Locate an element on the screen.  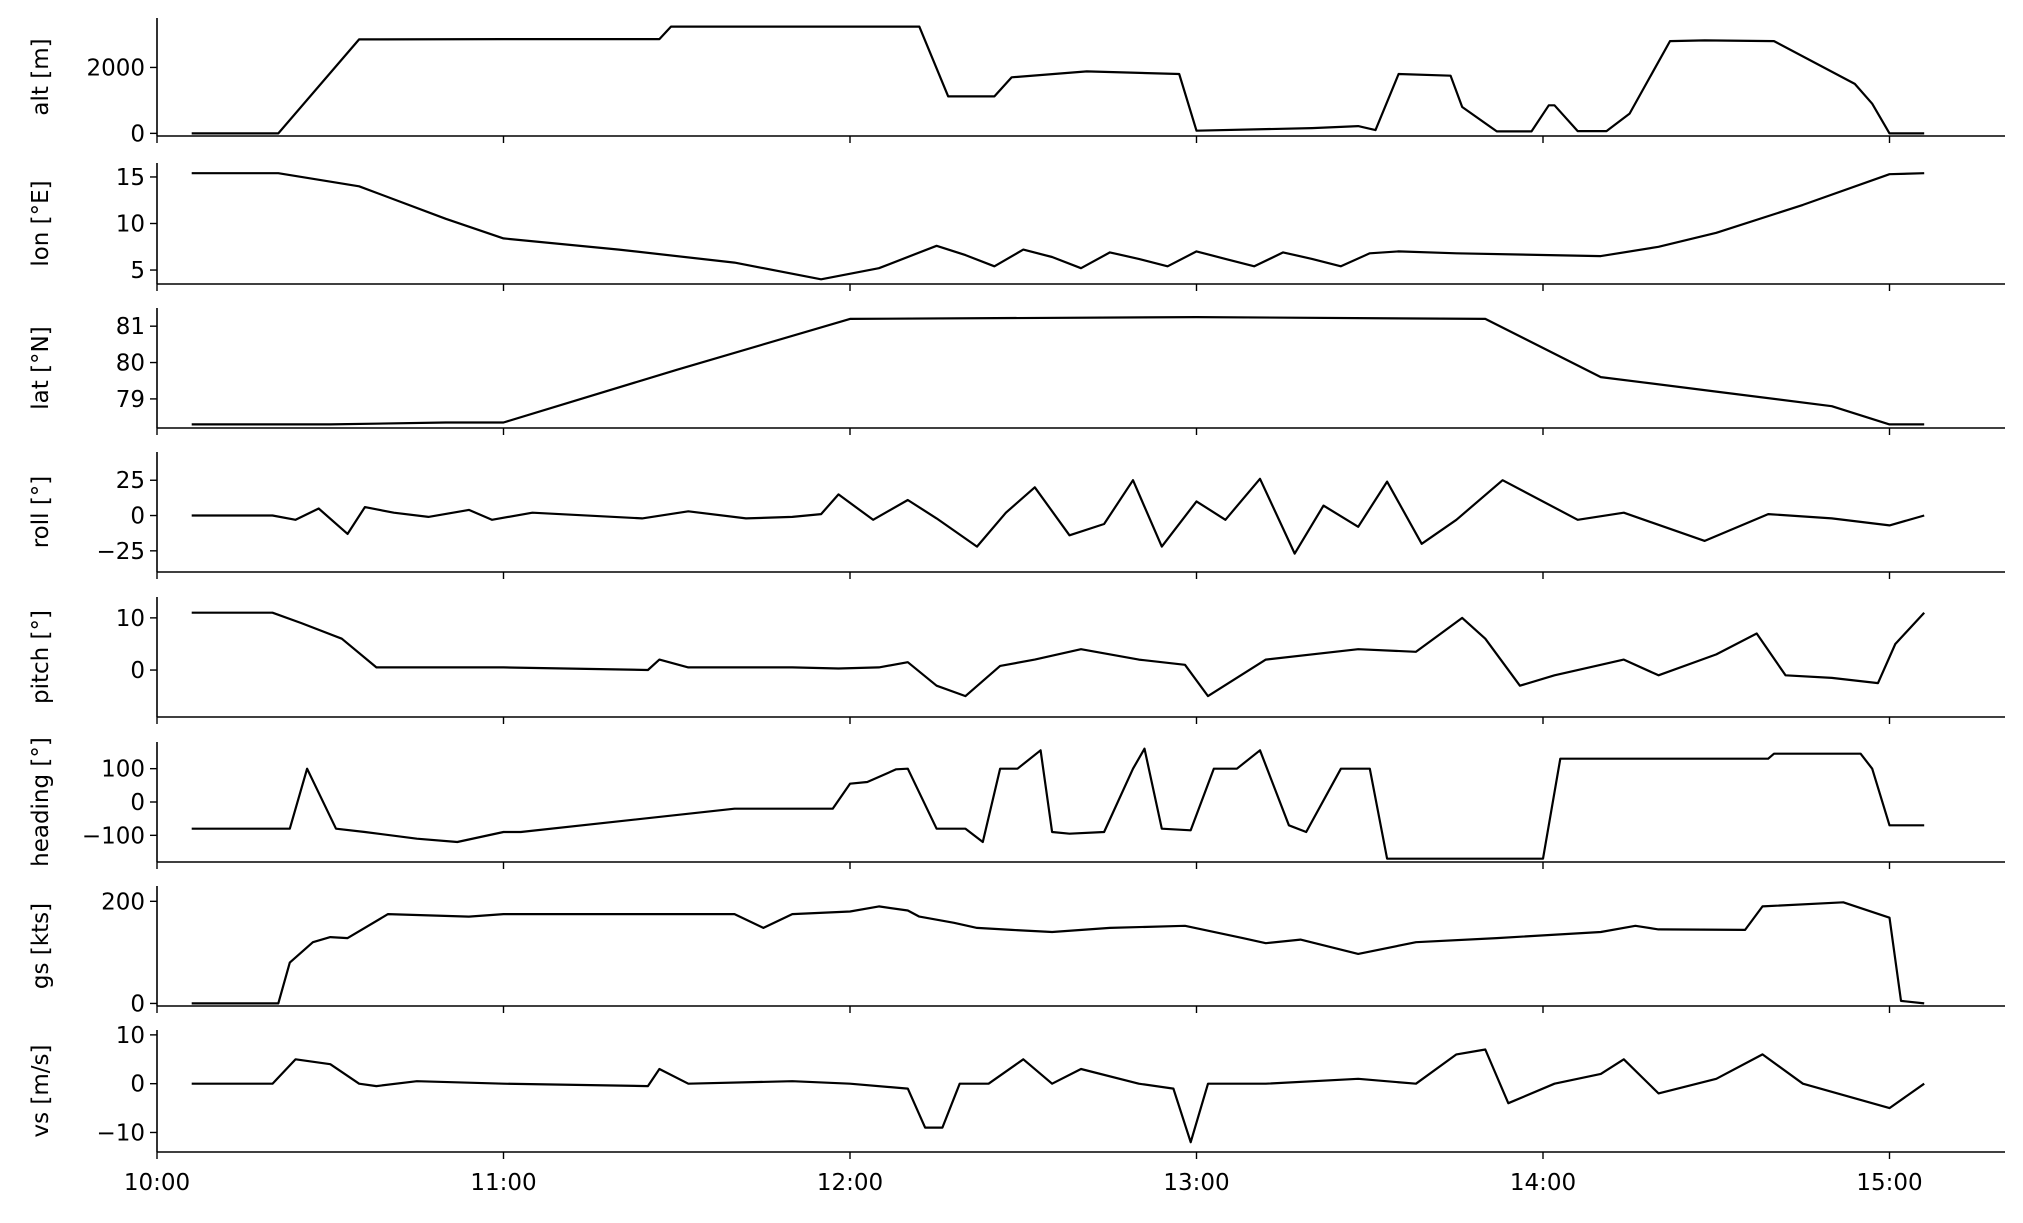
y-tick-label: 25 is located at coordinates (130, 481).